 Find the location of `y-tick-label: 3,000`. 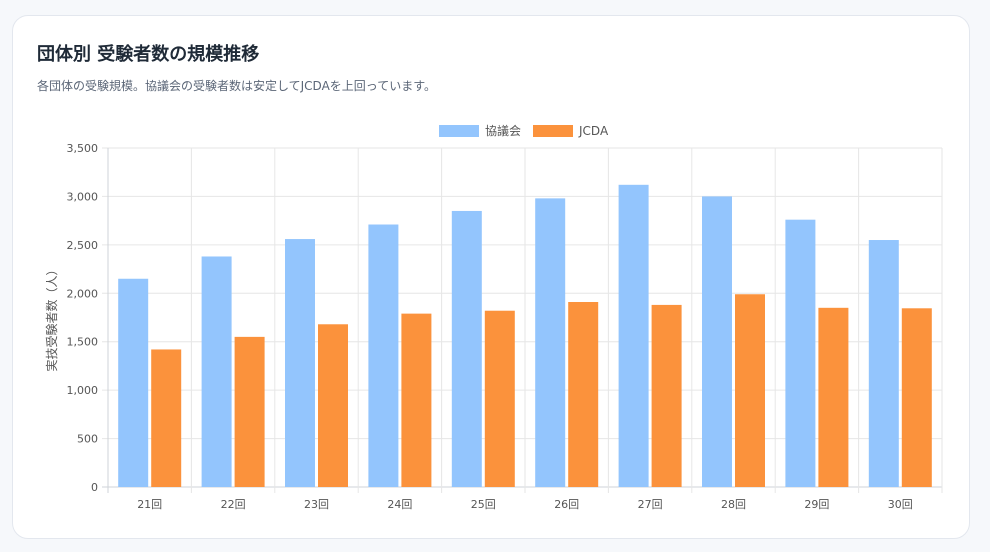

y-tick-label: 3,000 is located at coordinates (83, 196).